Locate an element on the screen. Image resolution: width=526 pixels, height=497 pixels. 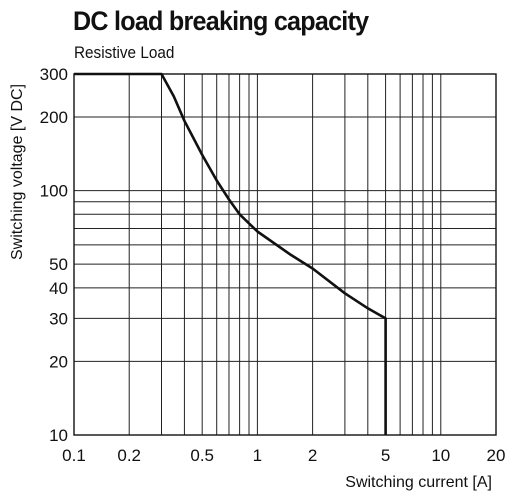
y-tick-label: 20 is located at coordinates (58, 361).